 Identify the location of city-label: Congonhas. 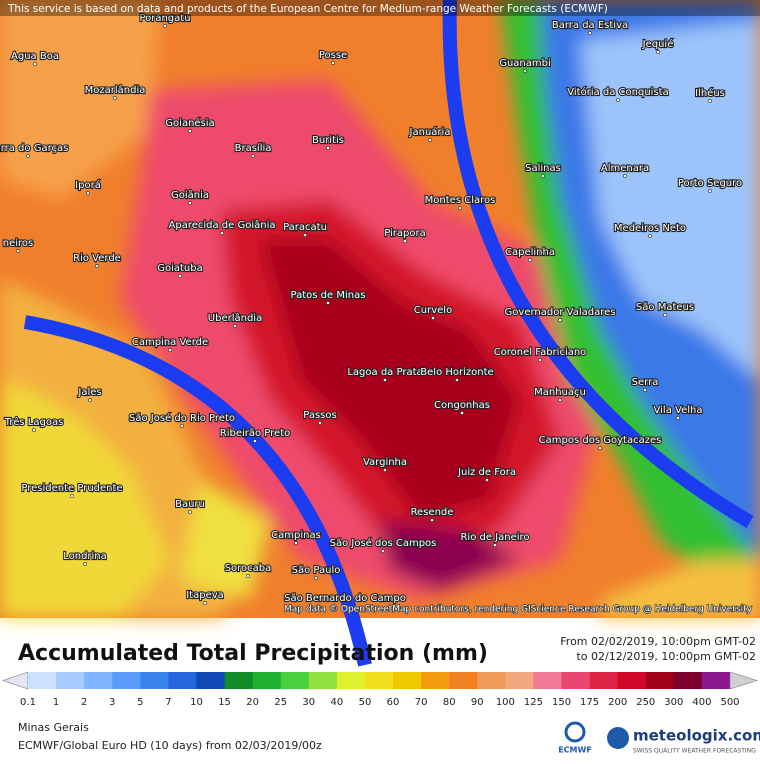
(462, 405).